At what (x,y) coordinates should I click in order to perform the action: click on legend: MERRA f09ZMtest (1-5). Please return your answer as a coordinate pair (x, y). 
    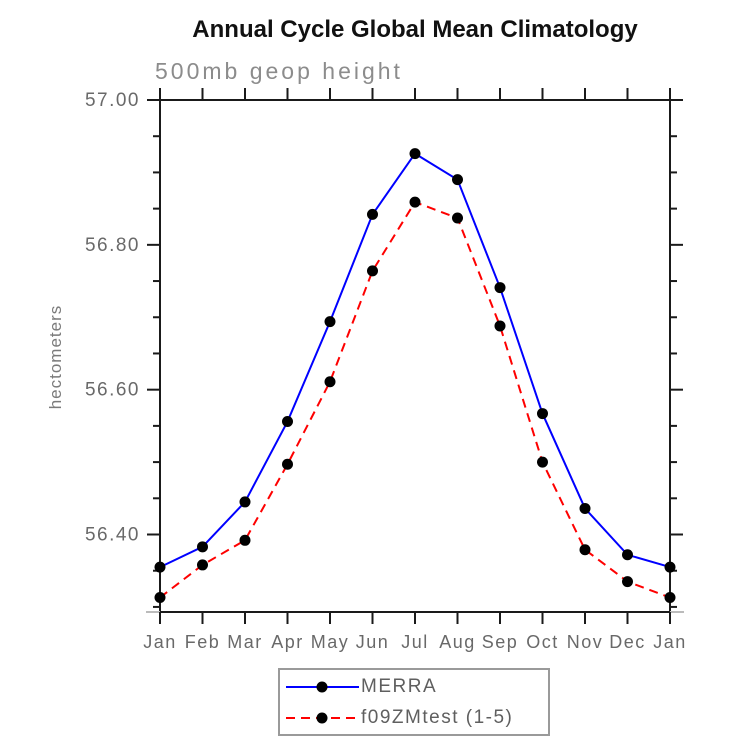
    Looking at the image, I should click on (414, 702).